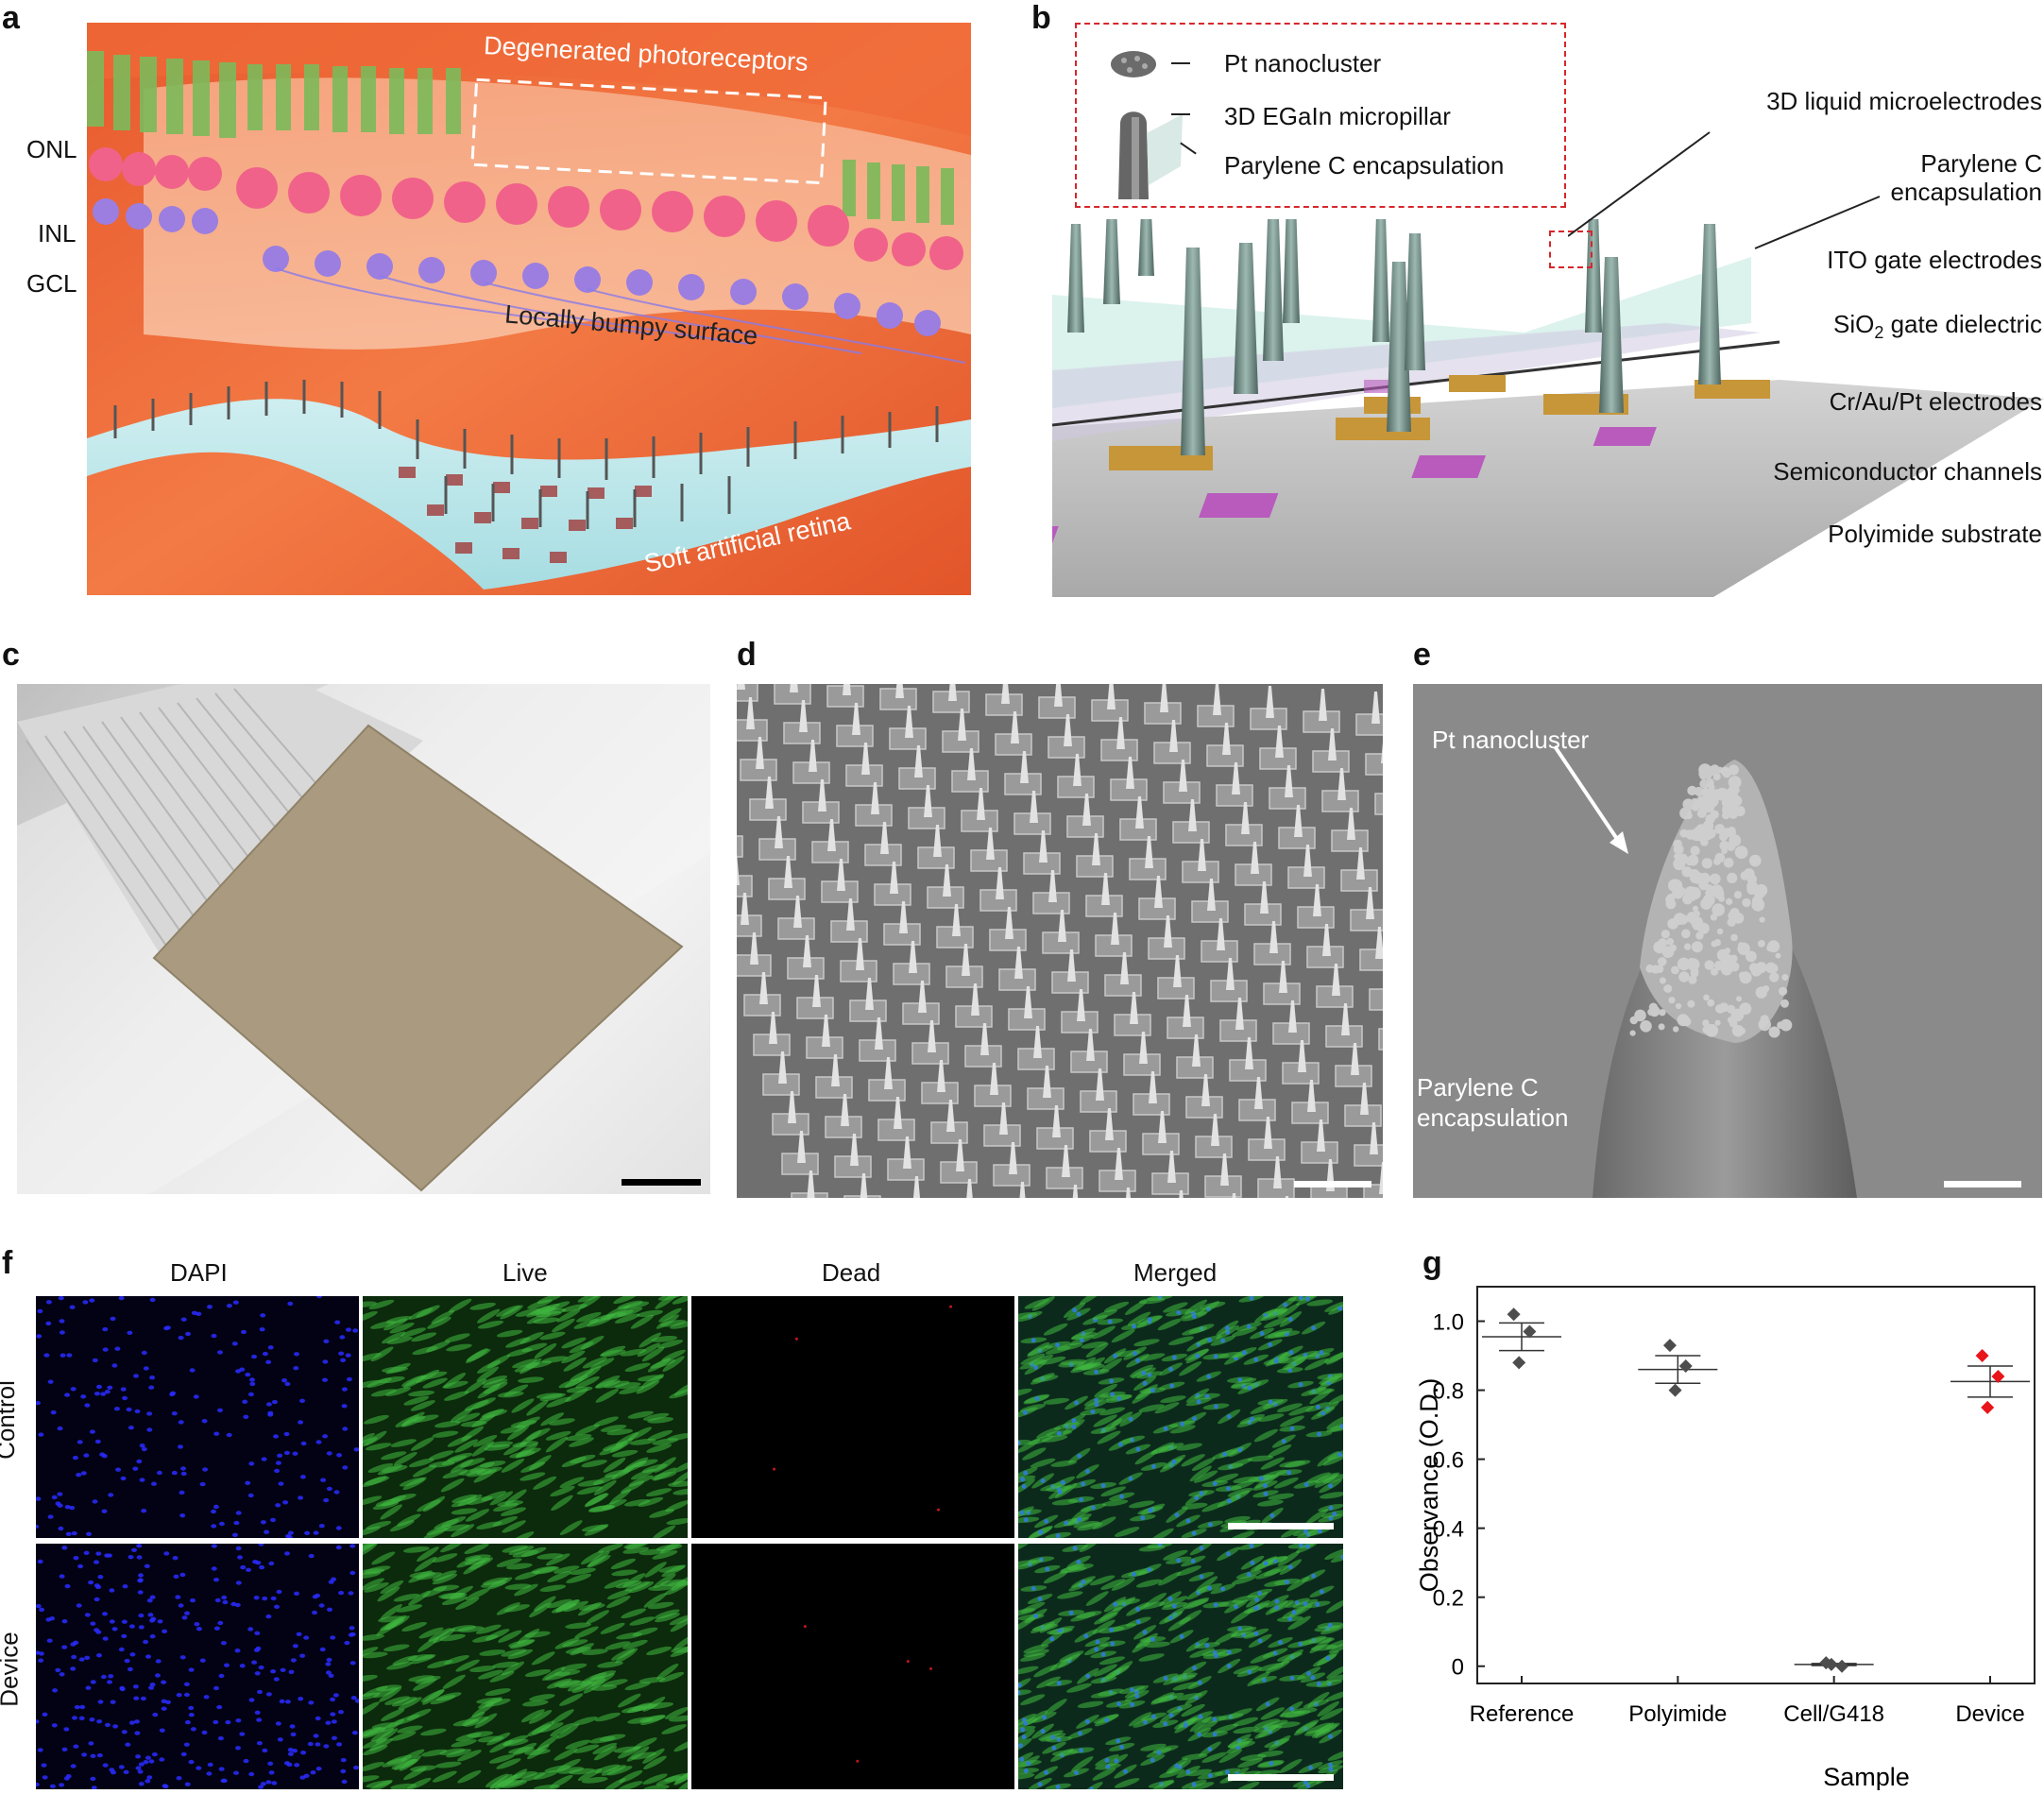  What do you see at coordinates (863, 1409) in the screenshot?
I see `control-dead-cells` at bounding box center [863, 1409].